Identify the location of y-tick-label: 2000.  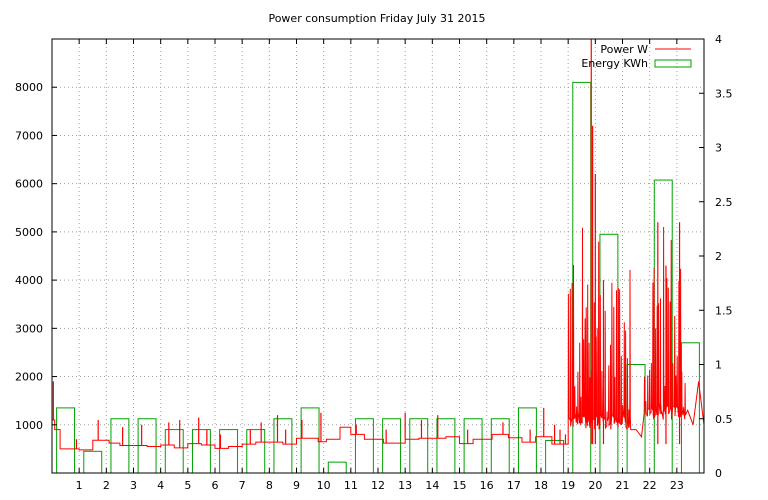
(29, 377).